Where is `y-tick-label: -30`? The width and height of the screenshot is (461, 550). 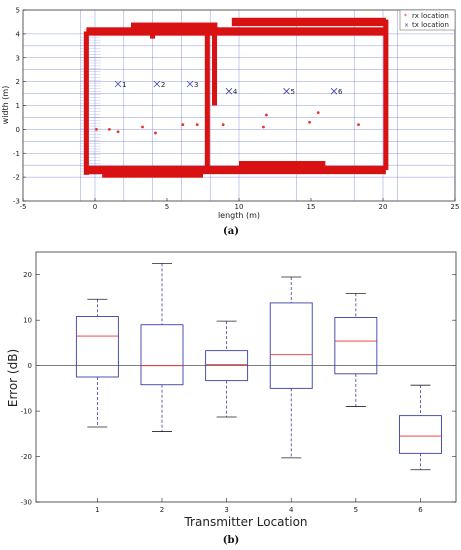
y-tick-label: -30 is located at coordinates (26, 503).